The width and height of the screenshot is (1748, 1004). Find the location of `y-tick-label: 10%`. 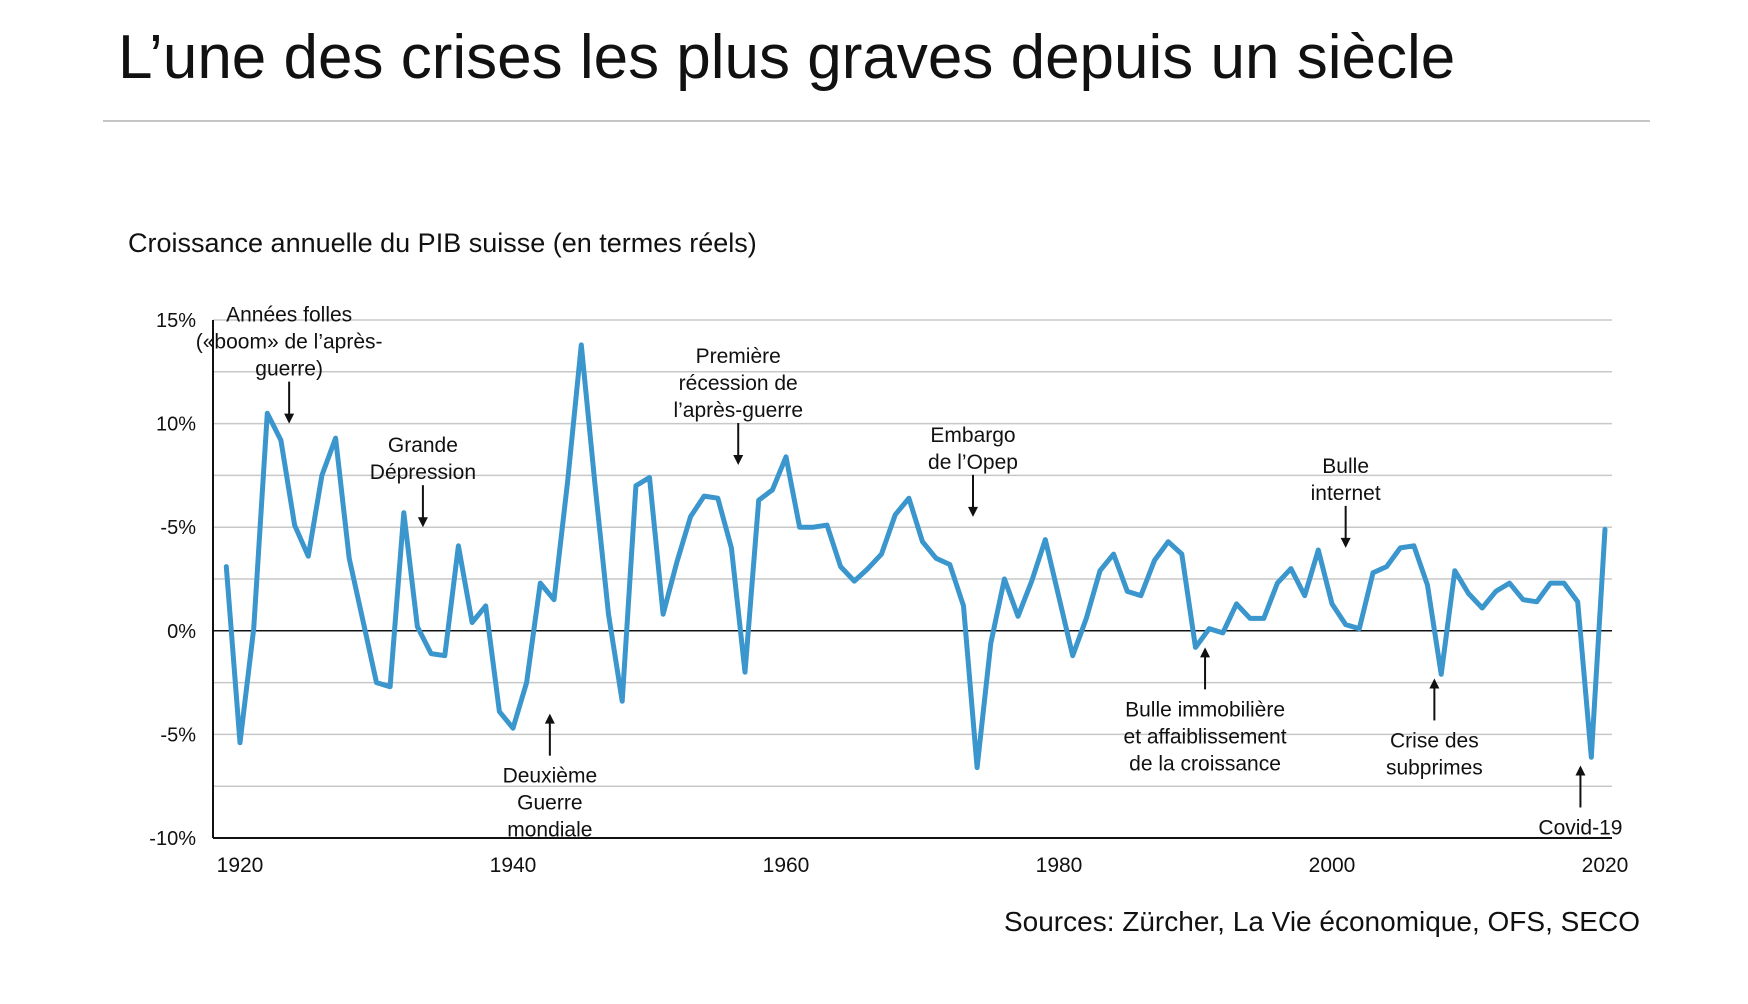

y-tick-label: 10% is located at coordinates (176, 425).